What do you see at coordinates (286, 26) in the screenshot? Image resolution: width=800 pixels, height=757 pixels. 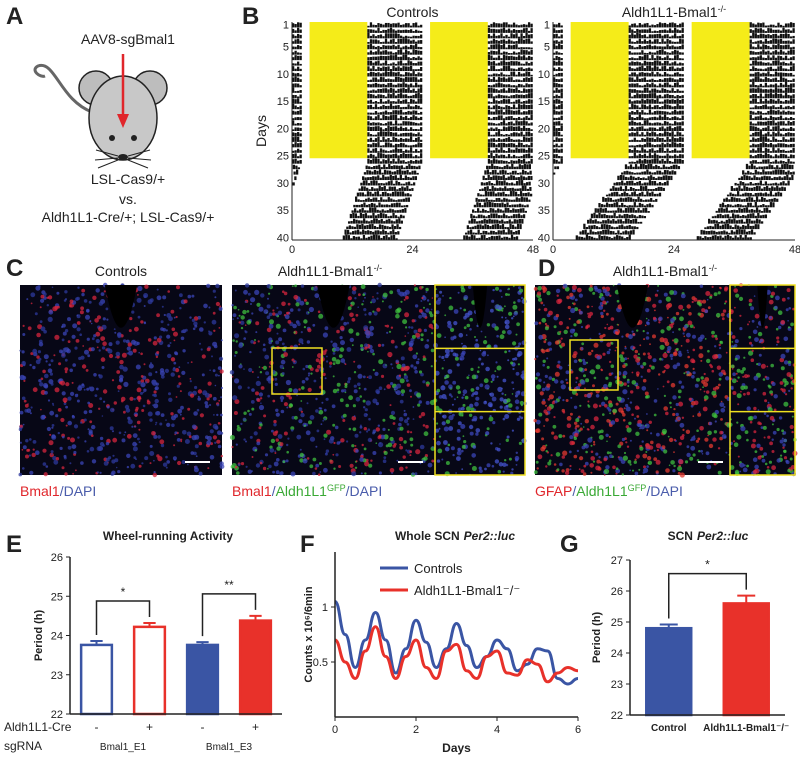 I see `y-tick-label: 1` at bounding box center [286, 26].